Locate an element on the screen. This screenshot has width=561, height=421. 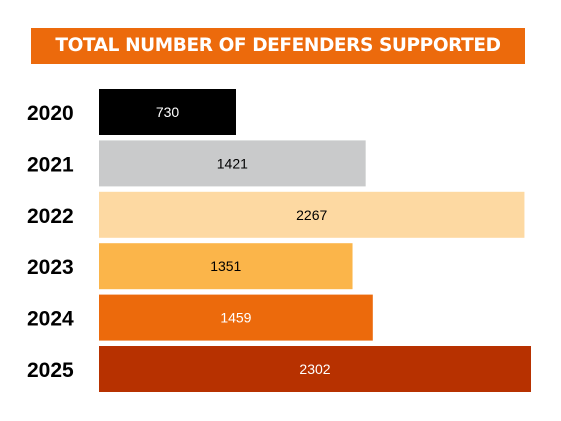
bar-value-label-2020: 730 is located at coordinates (168, 112).